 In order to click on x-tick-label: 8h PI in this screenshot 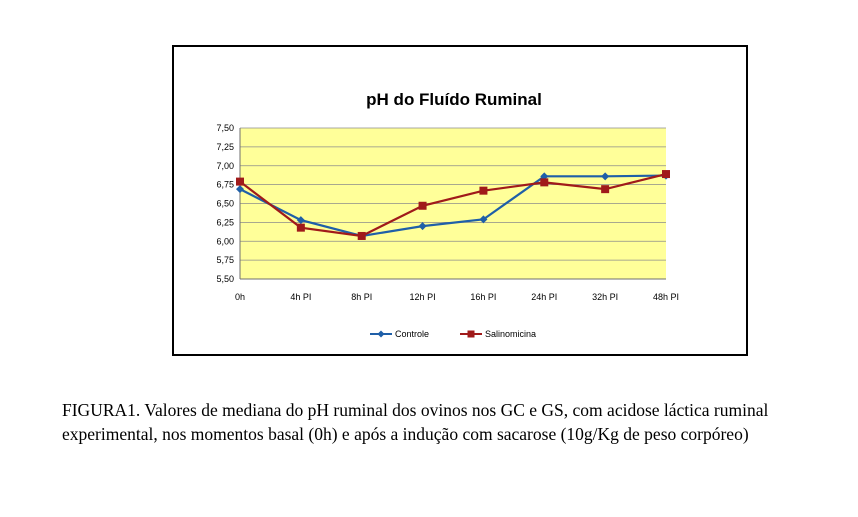, I will do `click(361, 297)`.